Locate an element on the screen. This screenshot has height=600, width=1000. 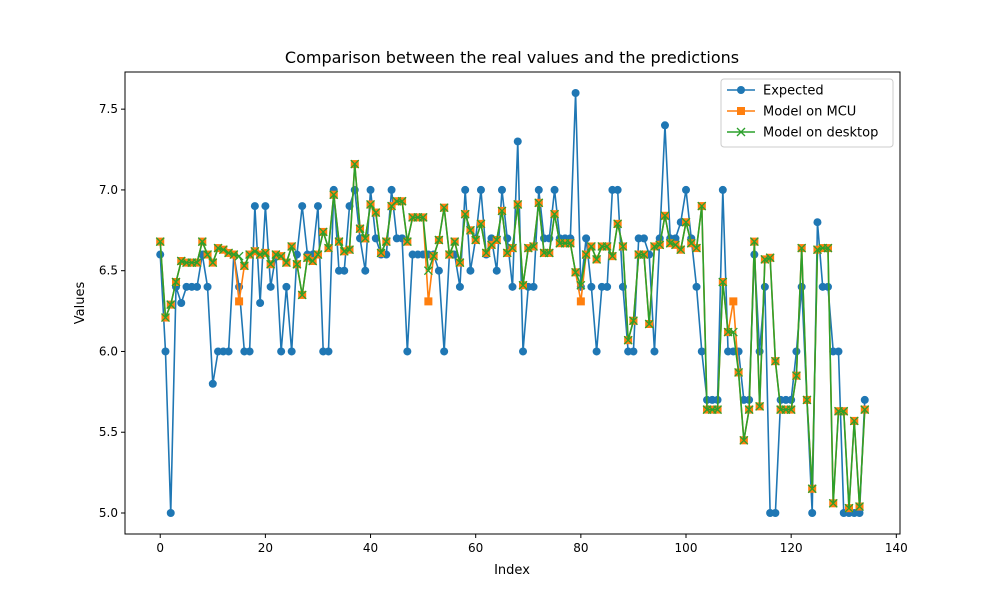
x-tick-label: 40 is located at coordinates (370, 548).